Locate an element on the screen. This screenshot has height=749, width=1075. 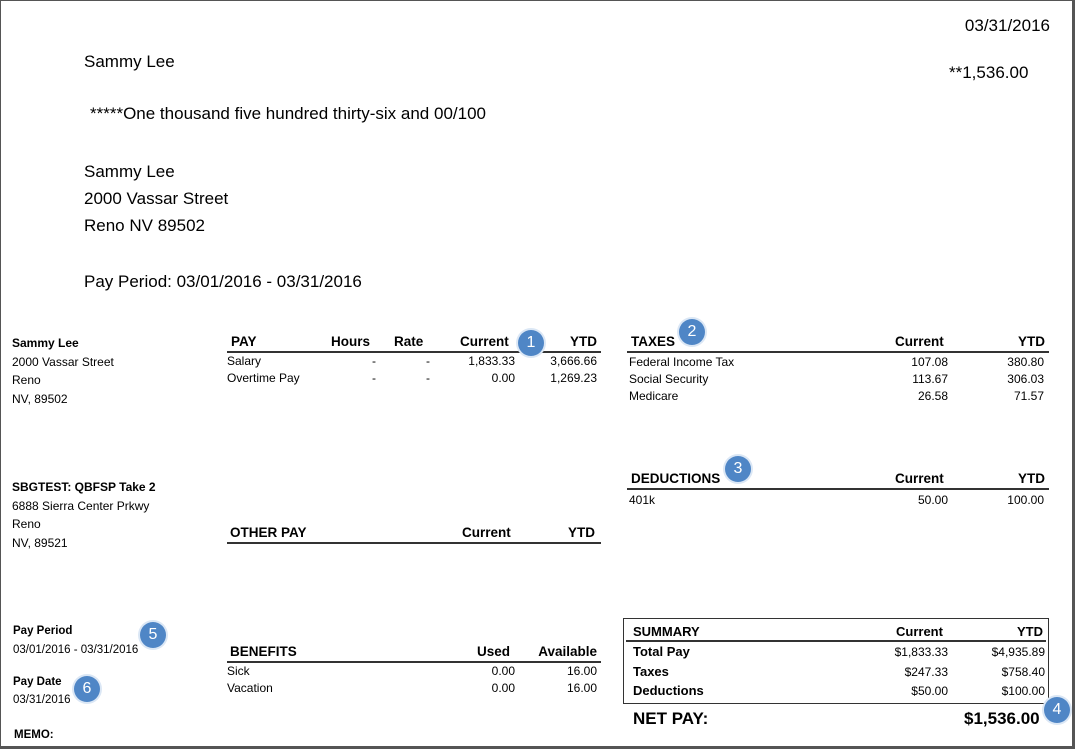
tax-ytd: 380.80 is located at coordinates (1025, 362).